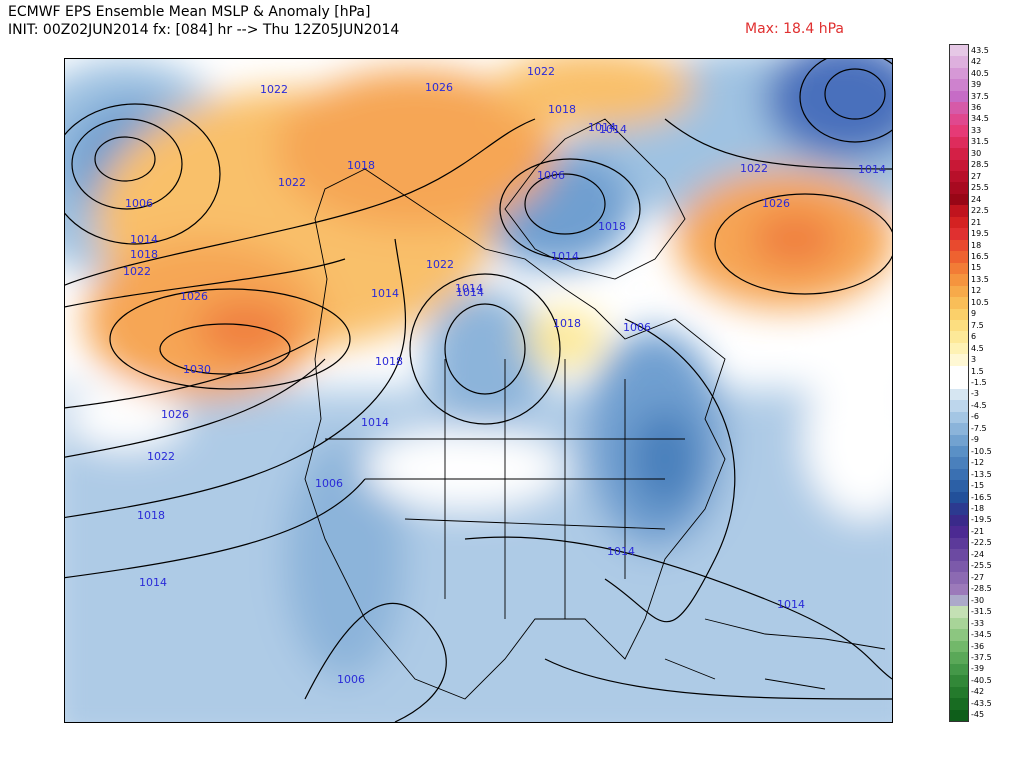 The image size is (1024, 768). Describe the element at coordinates (980, 50) in the screenshot. I see `color-scale-label: 43.5` at that location.